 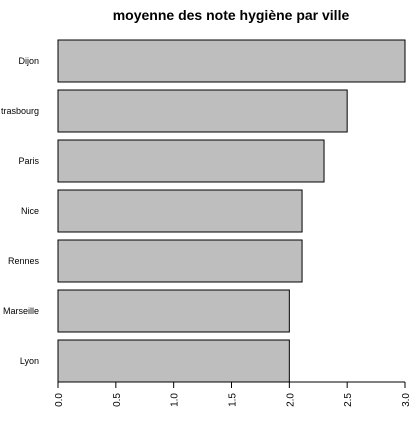 I want to click on x-tick-label-1.0: 1.0, so click(x=175, y=400).